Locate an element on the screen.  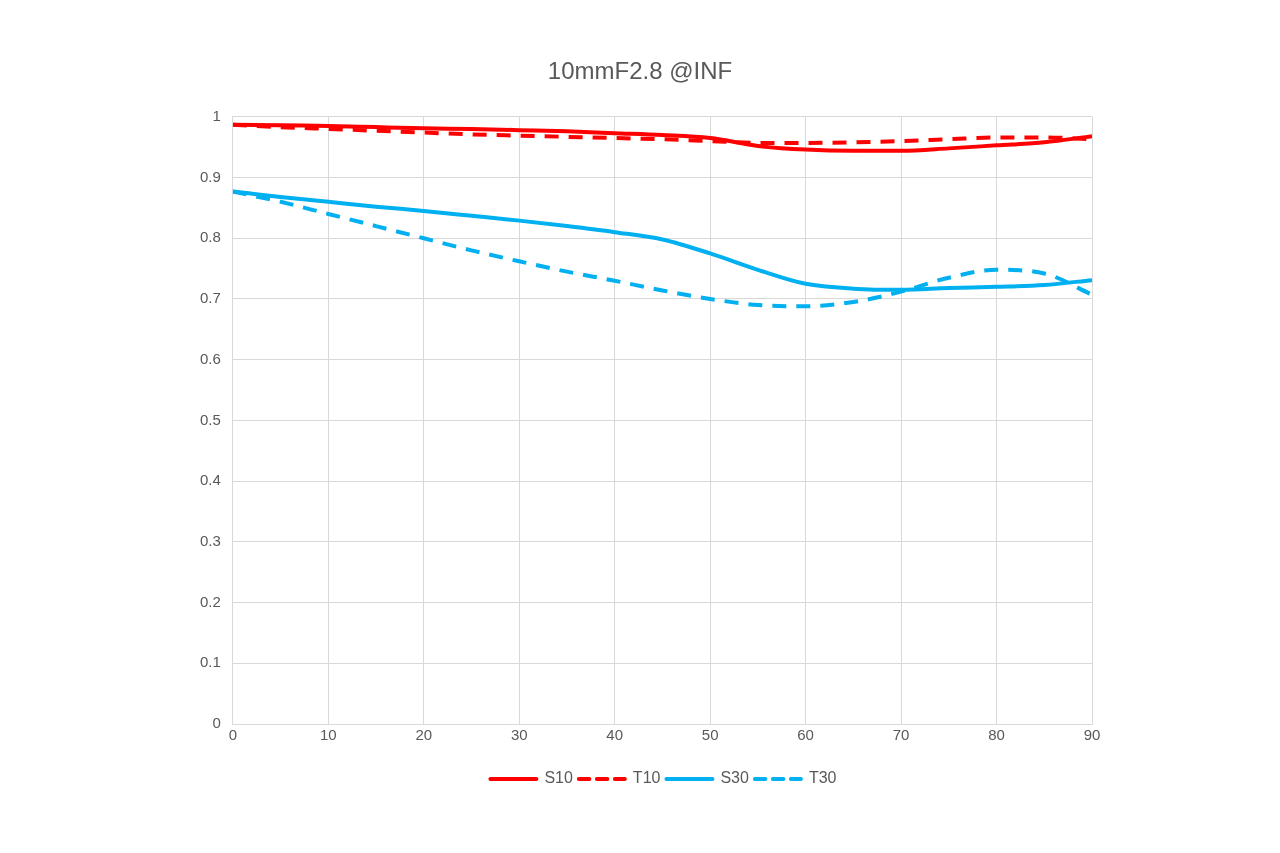
y-tick-label: 0.4 is located at coordinates (210, 480).